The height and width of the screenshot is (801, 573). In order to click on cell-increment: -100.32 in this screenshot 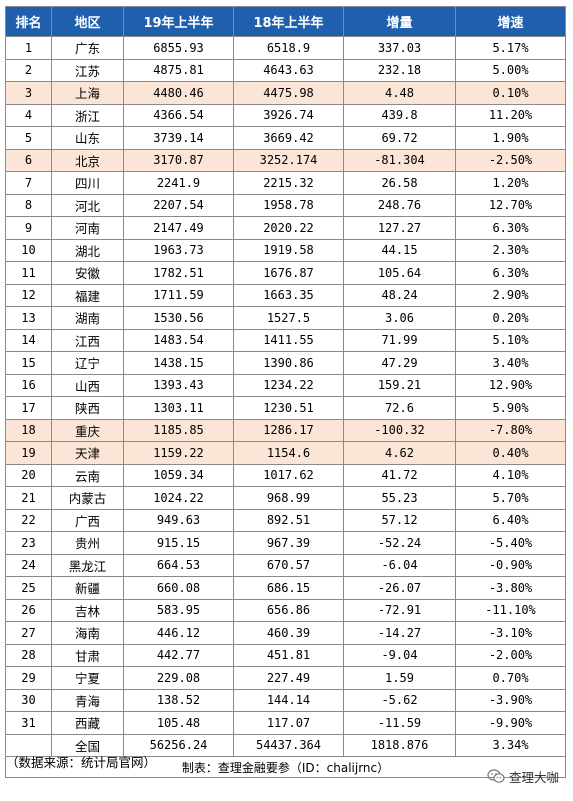, I will do `click(399, 430)`.